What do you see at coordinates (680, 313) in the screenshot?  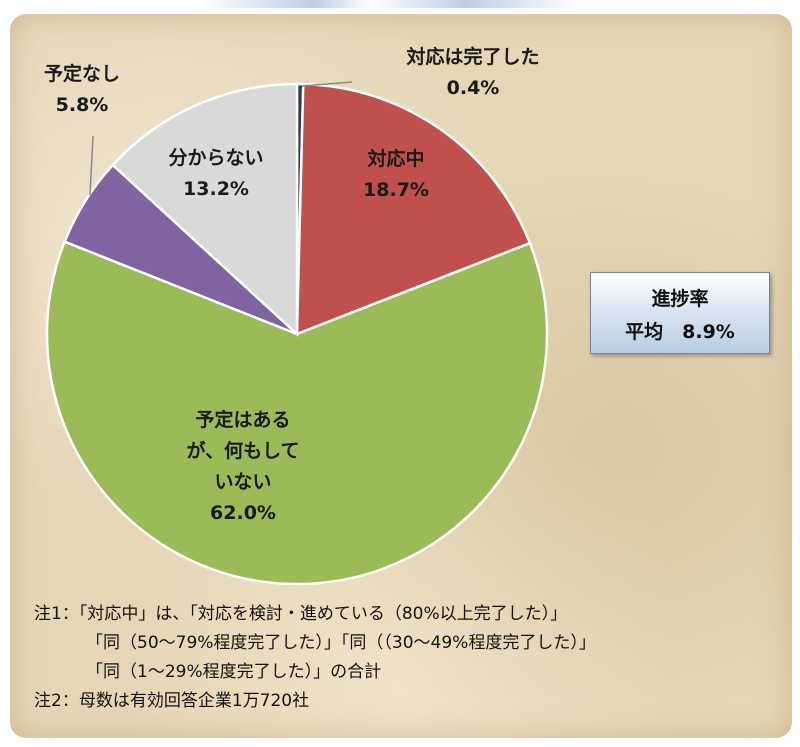 I see `average-progress-box: 進捗率 平均 8.9%` at bounding box center [680, 313].